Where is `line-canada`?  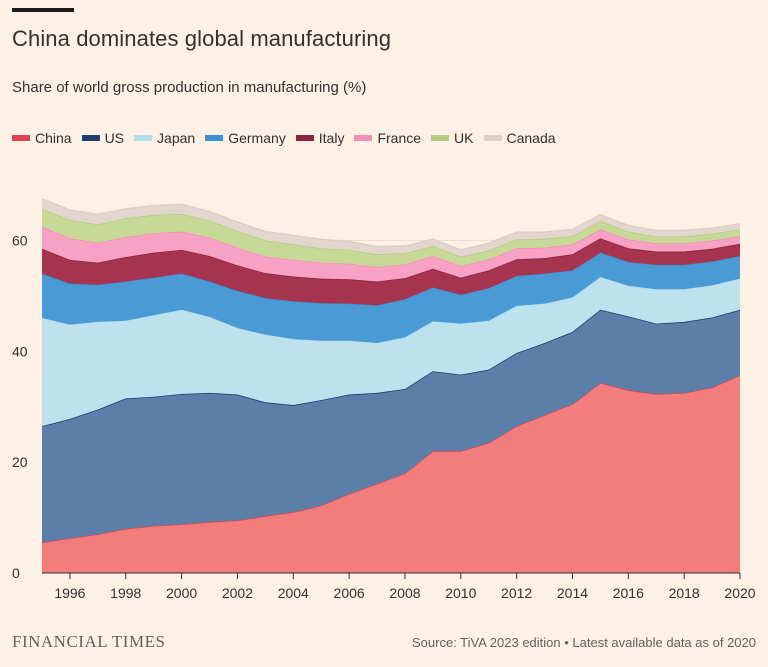
line-canada is located at coordinates (391, 224).